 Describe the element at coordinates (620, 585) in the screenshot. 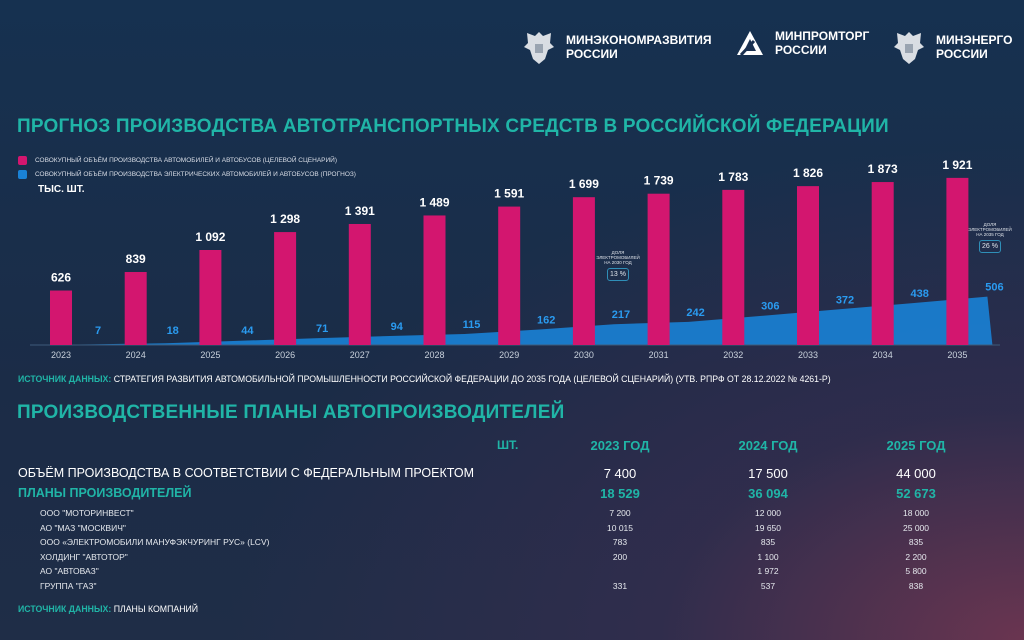

I see `manufacturer-value: 331` at that location.